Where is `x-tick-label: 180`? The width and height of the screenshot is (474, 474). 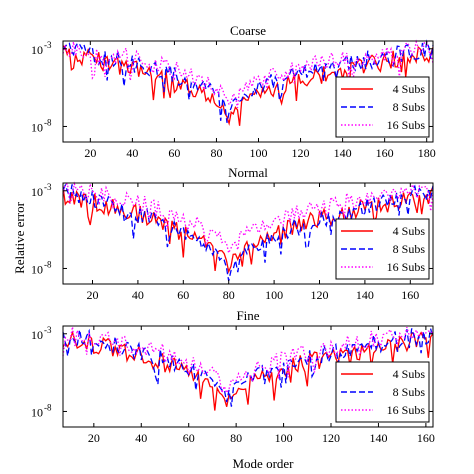 x-tick-label: 180 is located at coordinates (427, 153).